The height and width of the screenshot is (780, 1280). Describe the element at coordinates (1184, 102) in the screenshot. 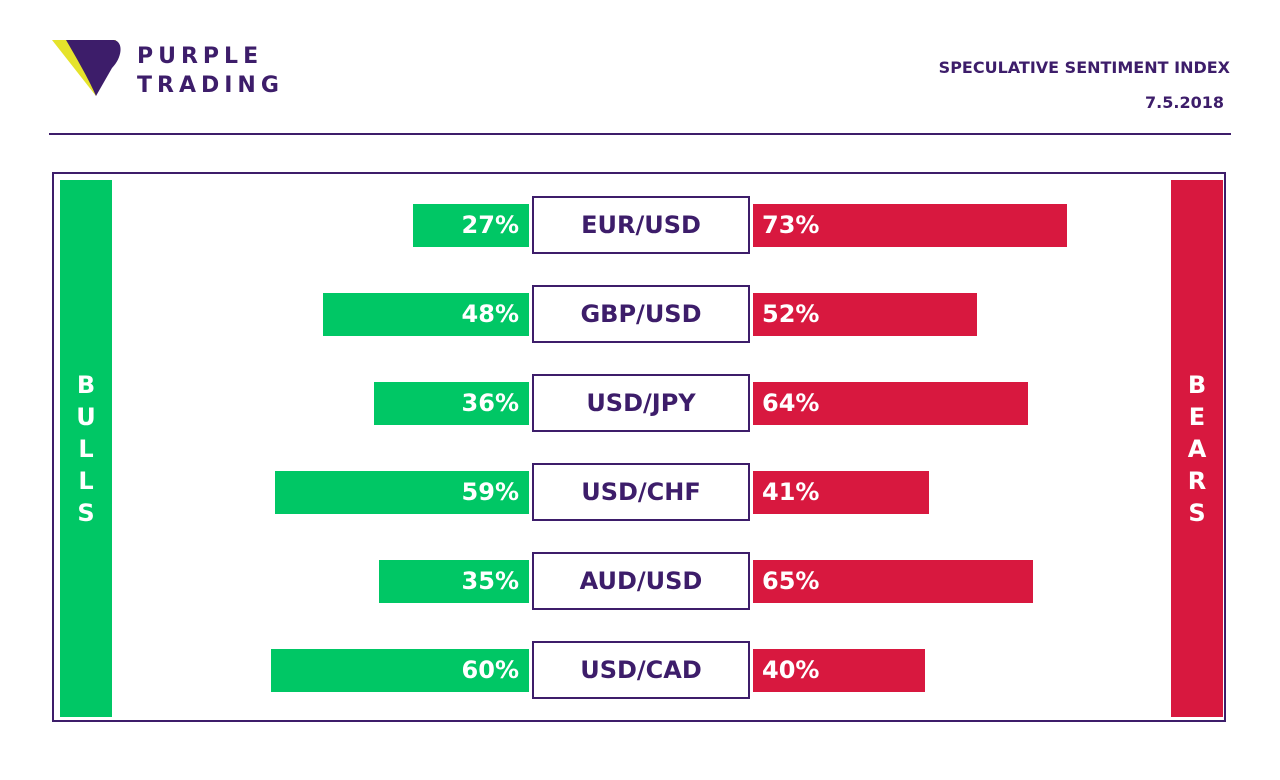

I see `report-date: 7.5.2018` at that location.